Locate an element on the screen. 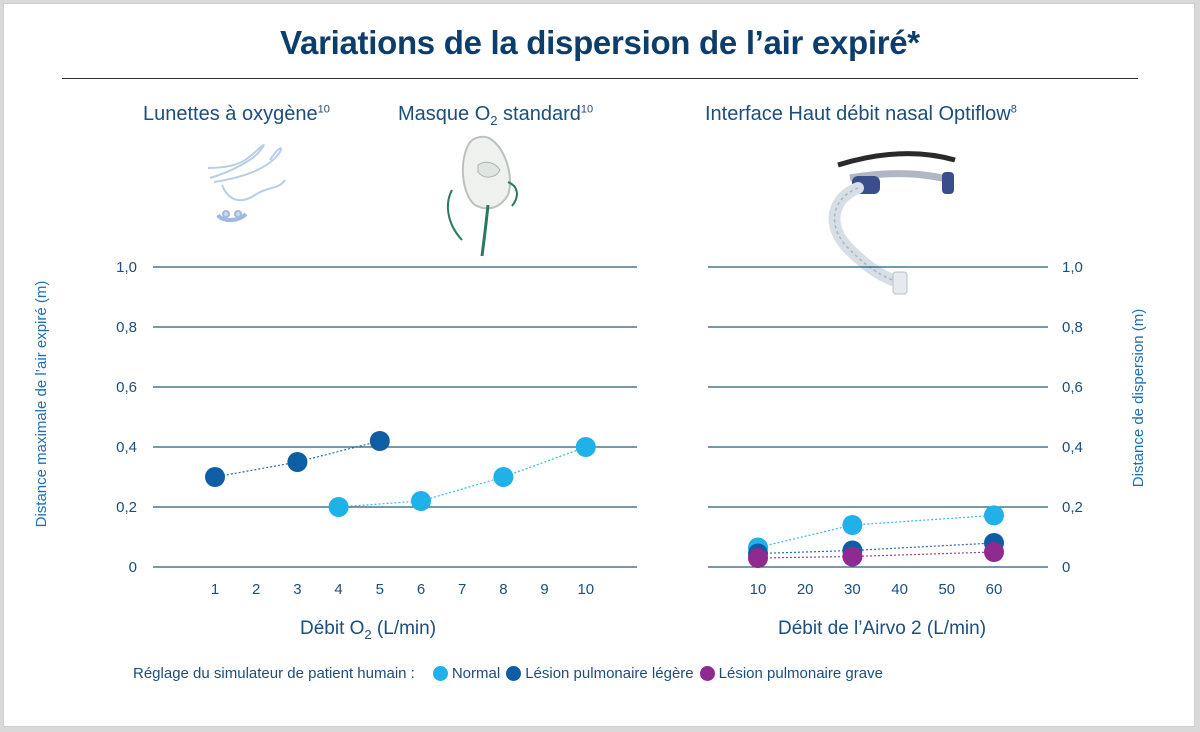 Image resolution: width=1200 pixels, height=732 pixels. legend-item-legere: Lésion pulmonaire légère is located at coordinates (600, 673).